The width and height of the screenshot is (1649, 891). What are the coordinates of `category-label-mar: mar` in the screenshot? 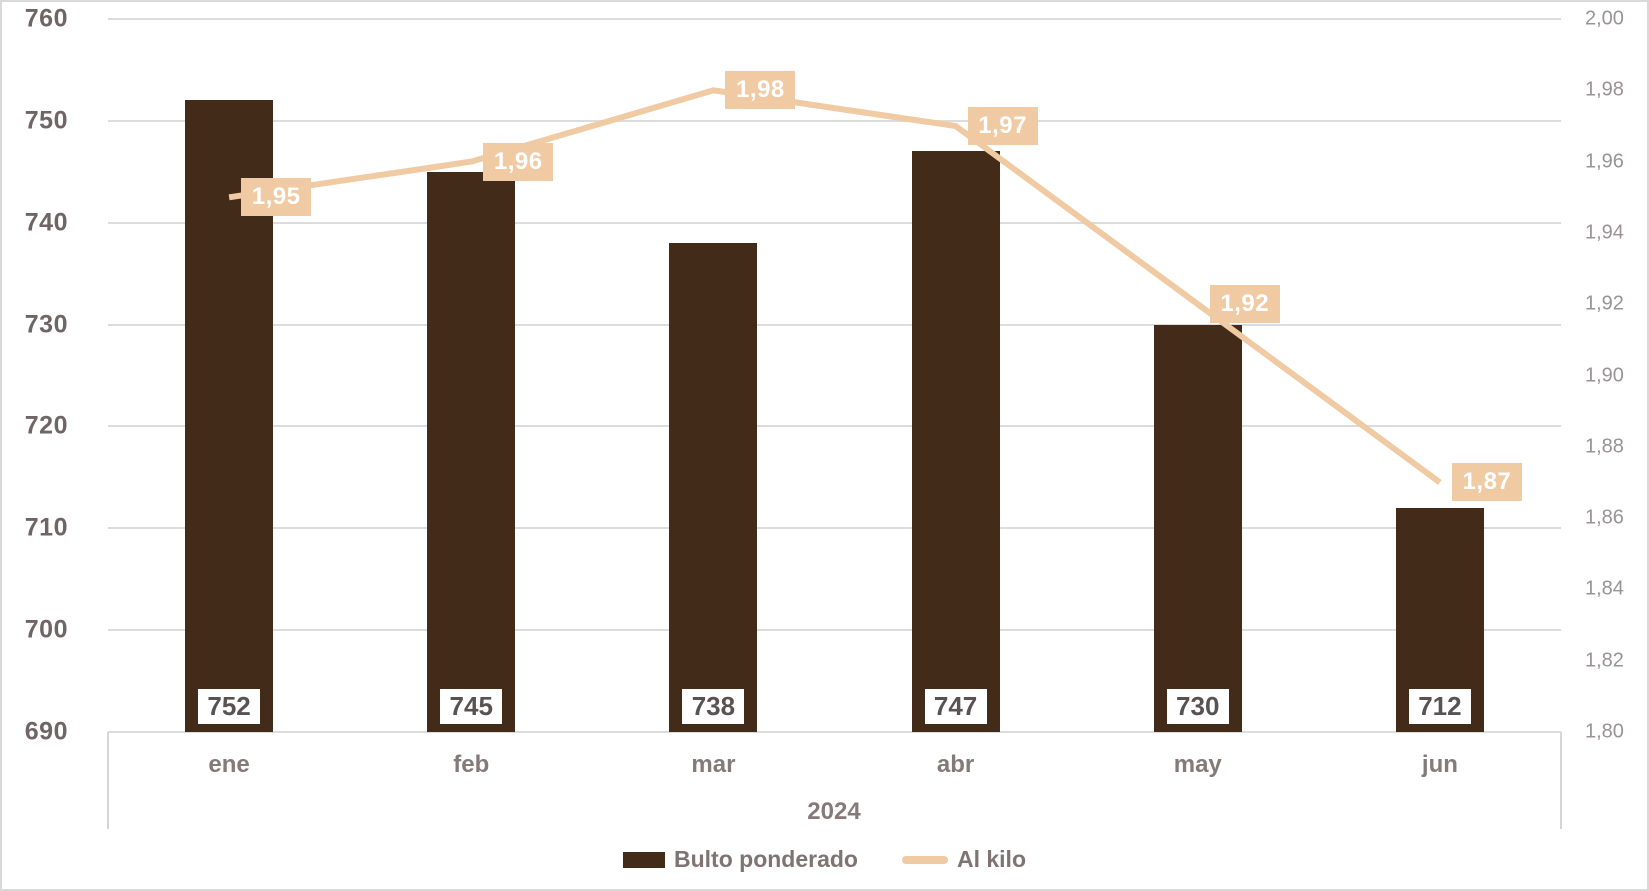 It's located at (713, 764).